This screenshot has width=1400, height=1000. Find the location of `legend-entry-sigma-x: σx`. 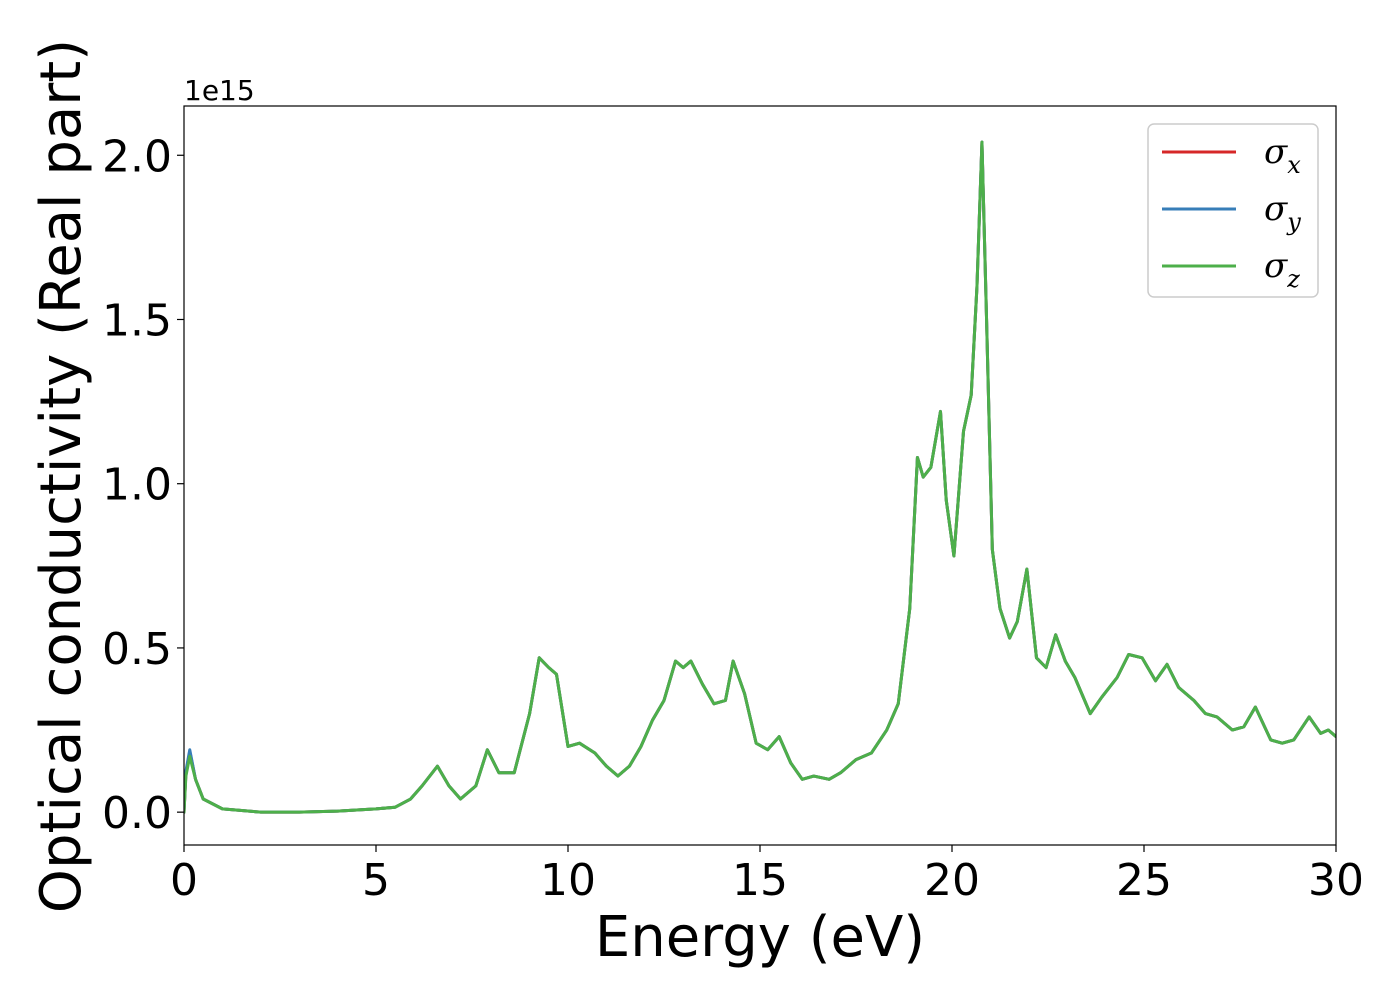

legend-entry-sigma-x: σx is located at coordinates (1282, 155).